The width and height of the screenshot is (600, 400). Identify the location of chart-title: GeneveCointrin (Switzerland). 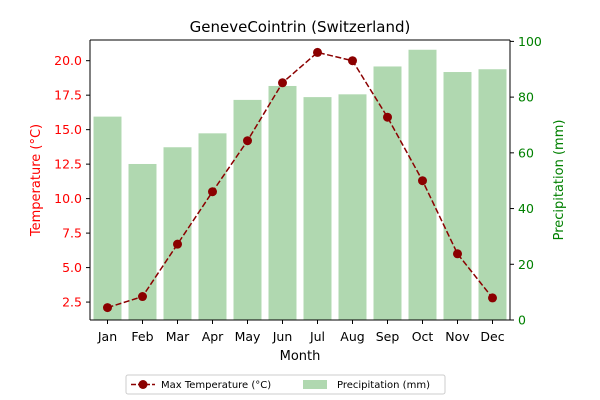
(300, 27).